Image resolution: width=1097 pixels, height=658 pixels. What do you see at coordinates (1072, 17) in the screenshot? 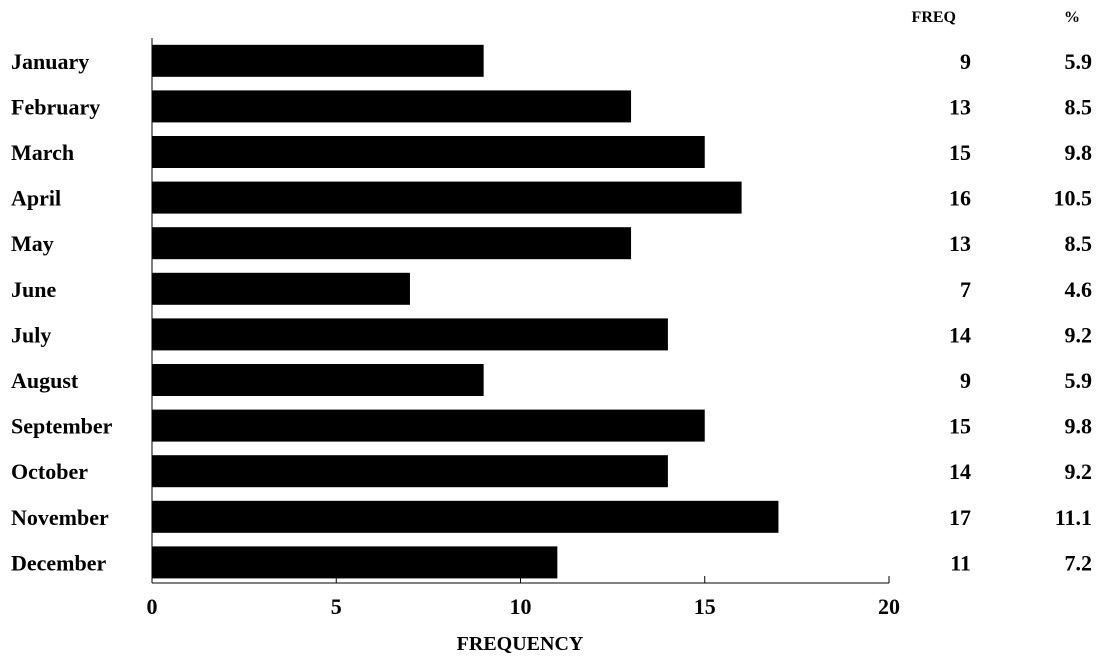
I see `percent-column-header: %` at bounding box center [1072, 17].